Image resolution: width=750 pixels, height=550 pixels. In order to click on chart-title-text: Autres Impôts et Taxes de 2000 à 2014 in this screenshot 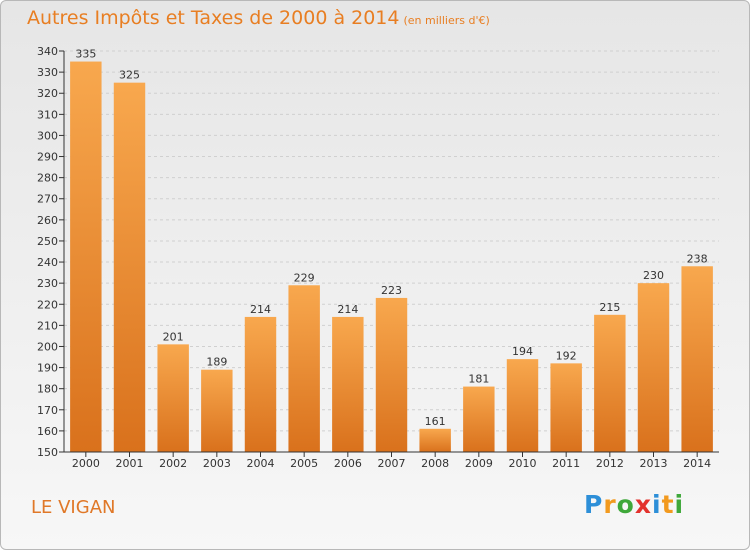, I will do `click(213, 18)`.